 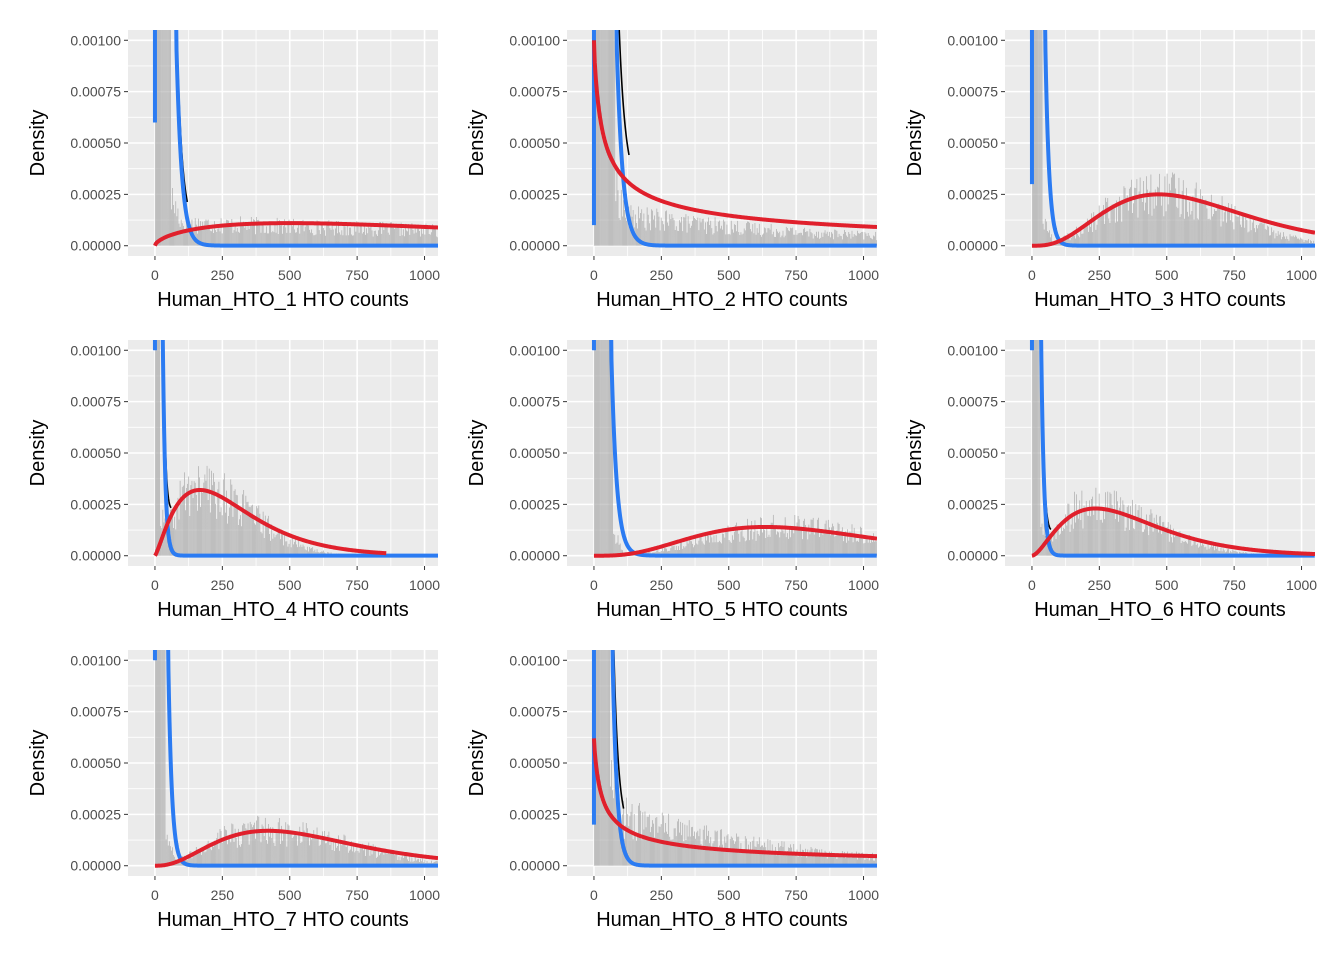 What do you see at coordinates (283, 920) in the screenshot?
I see `x-axis-title: Human_HTO_7 HTO counts` at bounding box center [283, 920].